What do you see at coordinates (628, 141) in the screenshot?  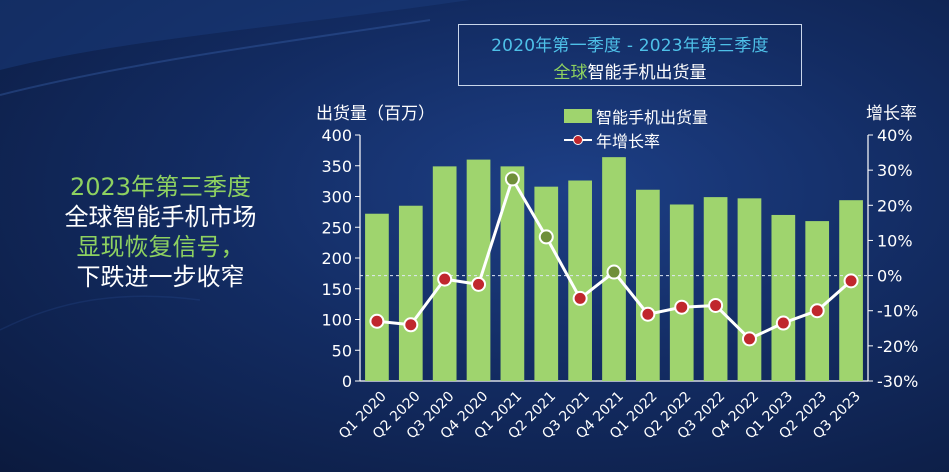 I see `legend-label-growth: 年增长率` at bounding box center [628, 141].